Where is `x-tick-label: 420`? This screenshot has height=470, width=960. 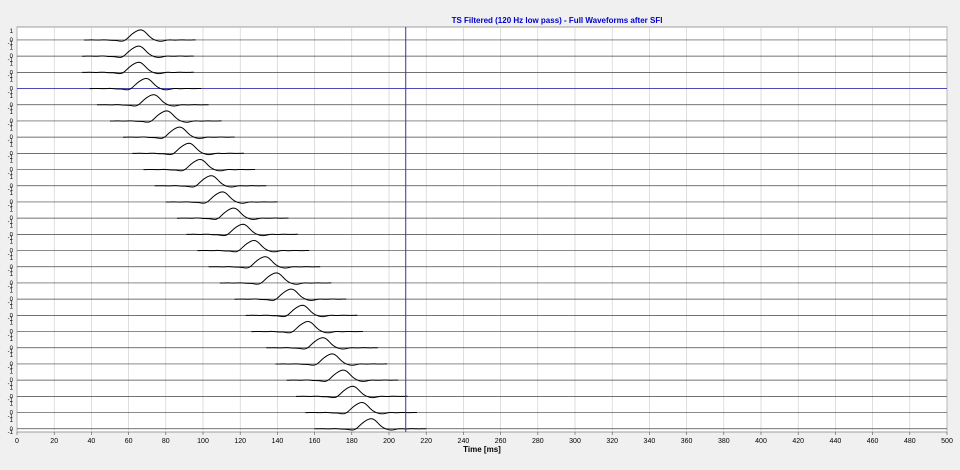 x-tick-label: 420 is located at coordinates (798, 441).